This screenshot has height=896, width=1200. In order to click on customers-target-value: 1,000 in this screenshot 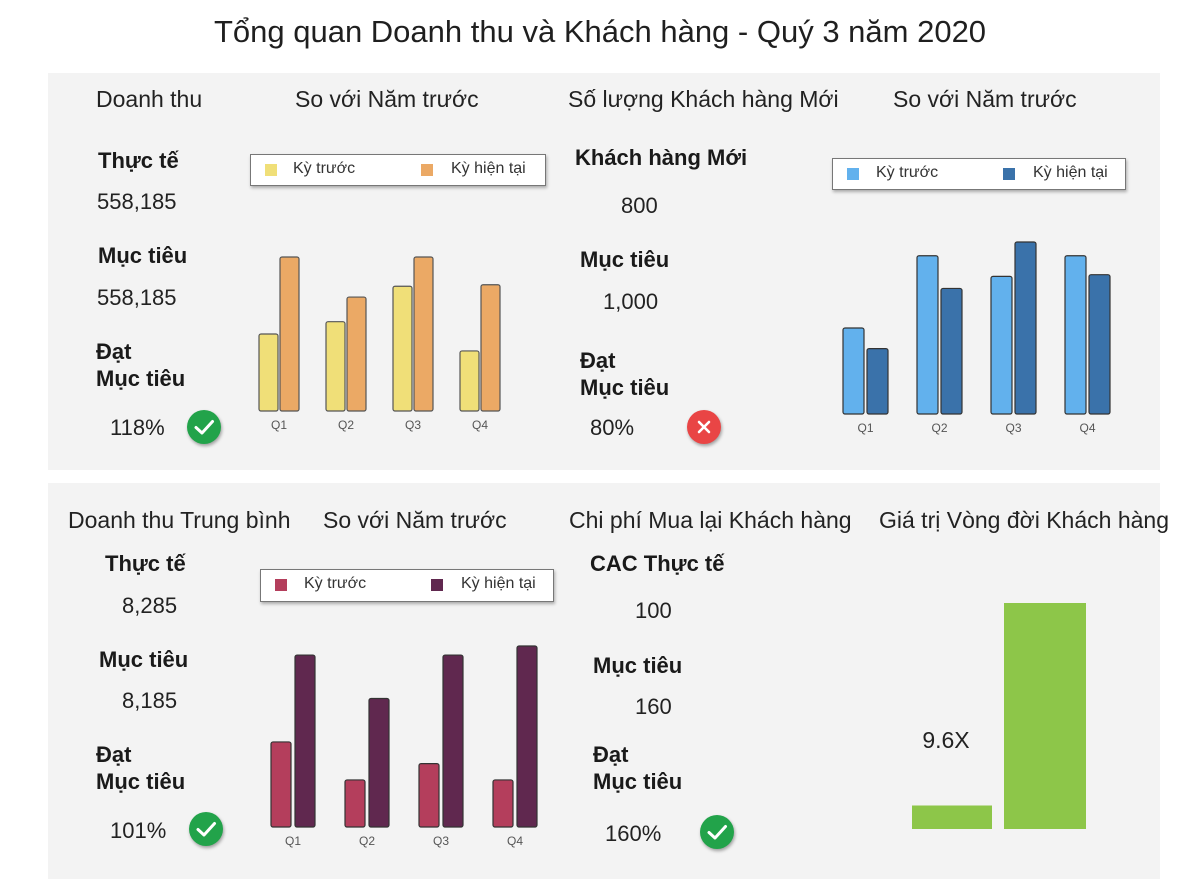, I will do `click(631, 301)`.